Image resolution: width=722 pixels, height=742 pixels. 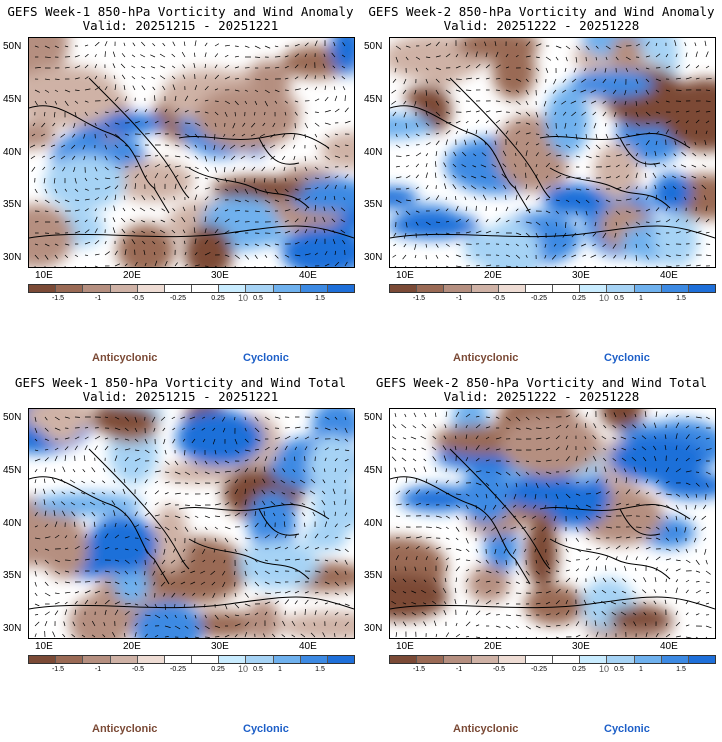 I want to click on latitude-label: 35N, so click(x=12, y=575).